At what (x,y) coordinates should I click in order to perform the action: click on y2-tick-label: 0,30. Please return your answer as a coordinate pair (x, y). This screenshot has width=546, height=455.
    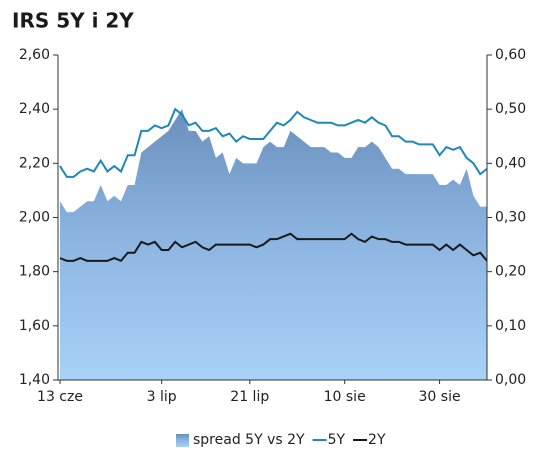
    Looking at the image, I should click on (510, 218).